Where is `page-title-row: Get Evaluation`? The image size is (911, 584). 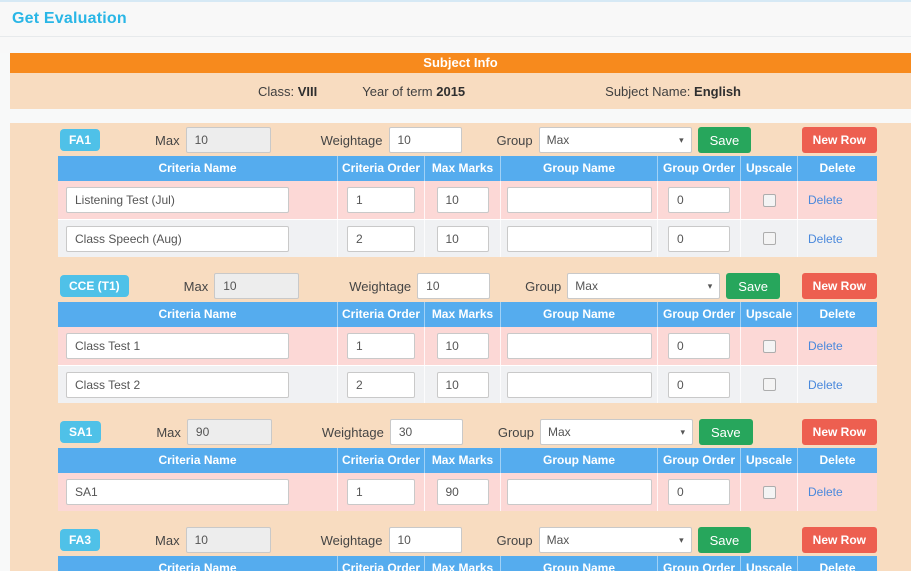
page-title-row: Get Evaluation is located at coordinates (455, 19).